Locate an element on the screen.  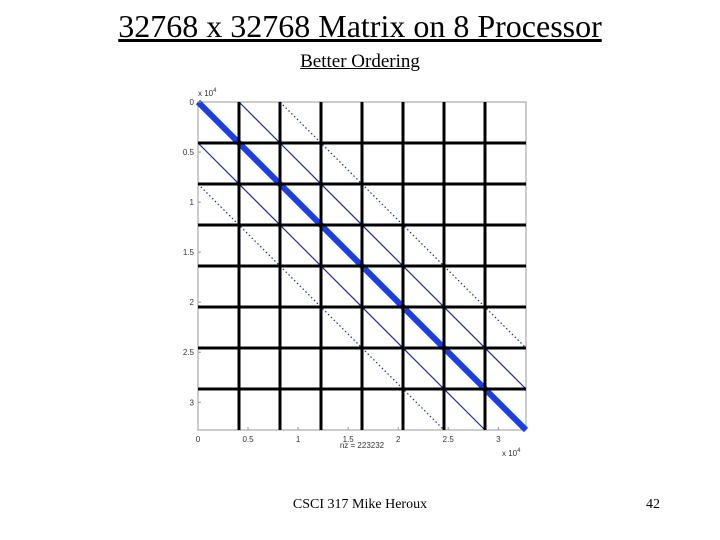
y-tick-label-6: 3 is located at coordinates (192, 402).